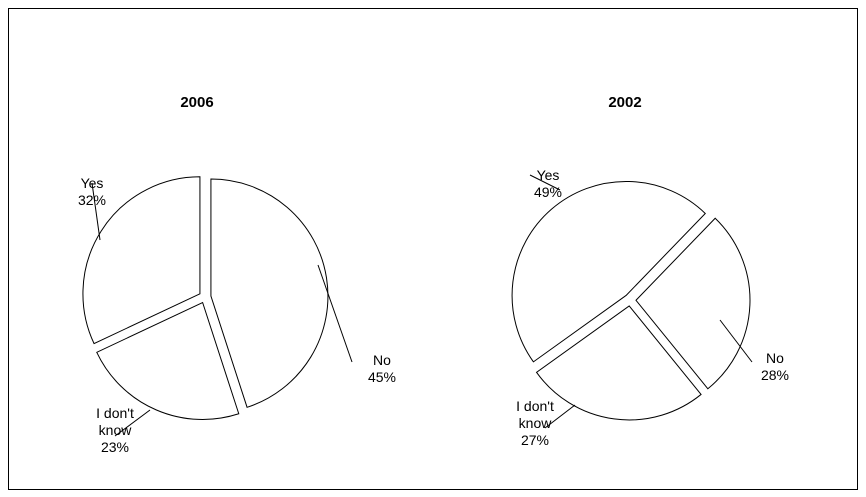  I want to click on data-label: Yes 32%, so click(92, 192).